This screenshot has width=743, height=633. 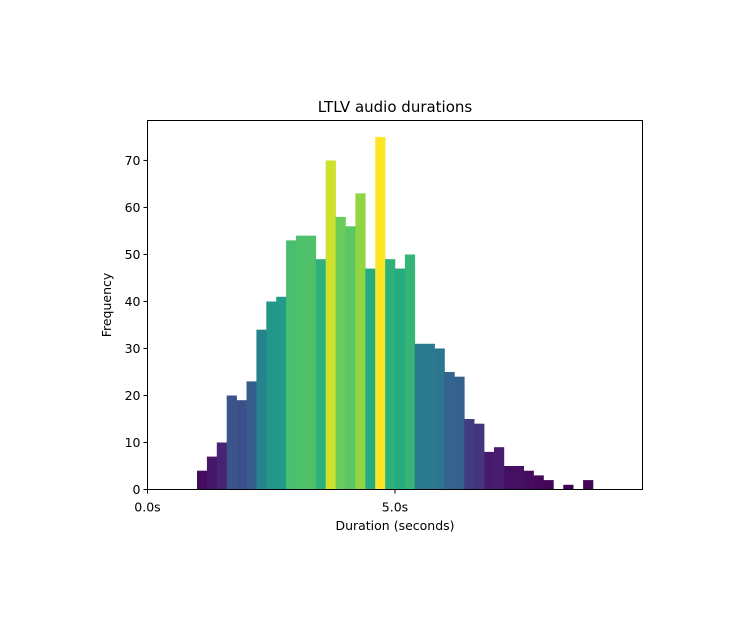 I want to click on y-tick-label-6: 60, so click(x=133, y=207).